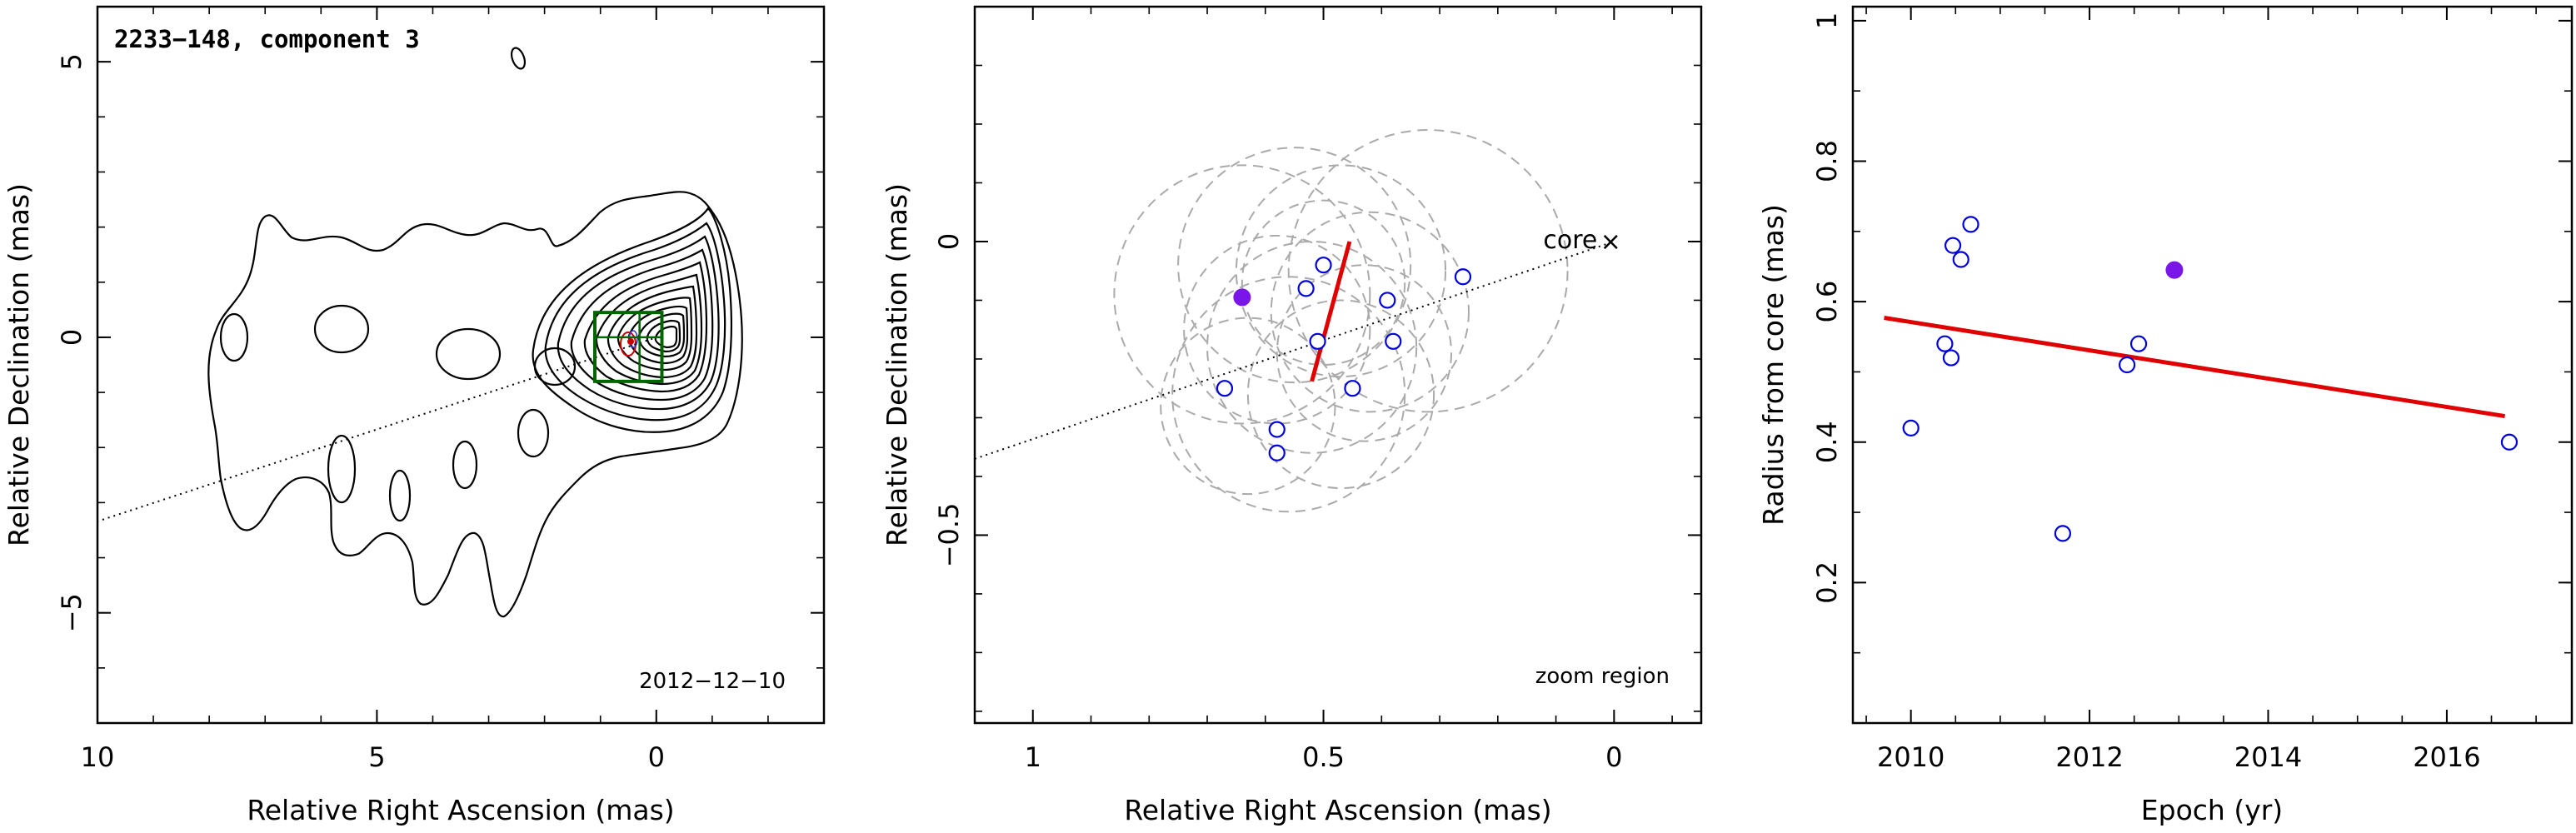 The width and height of the screenshot is (2576, 833). What do you see at coordinates (949, 535) in the screenshot?
I see `y-tick-label: −0.5` at bounding box center [949, 535].